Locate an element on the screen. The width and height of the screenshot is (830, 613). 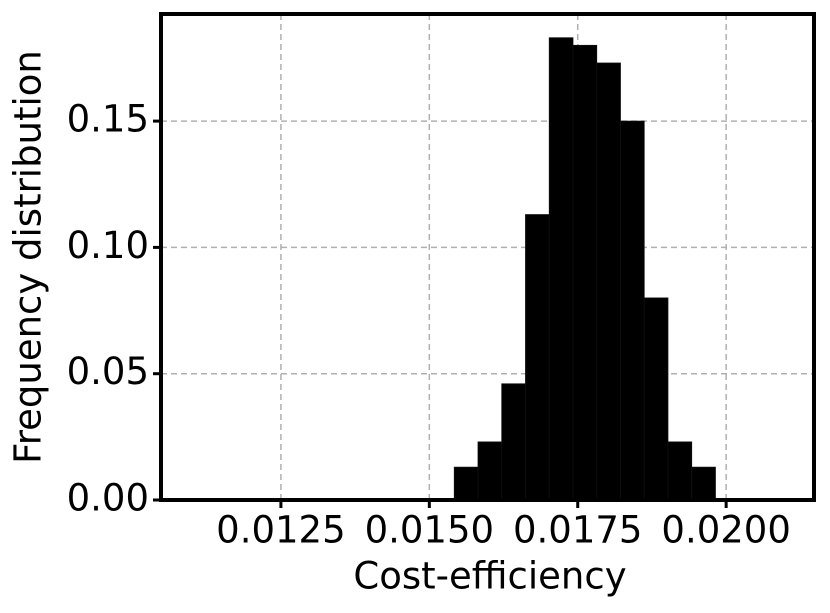
x-tick-label: 0.0125 is located at coordinates (280, 530).